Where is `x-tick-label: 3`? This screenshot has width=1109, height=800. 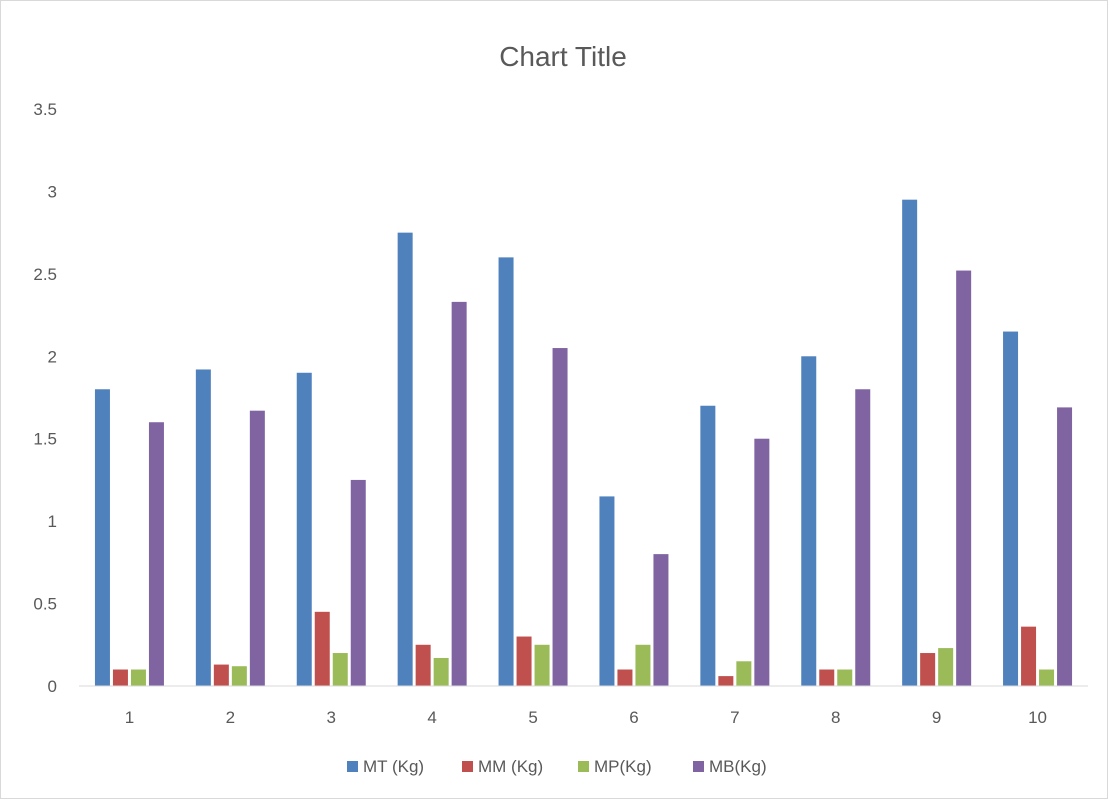 x-tick-label: 3 is located at coordinates (331, 717).